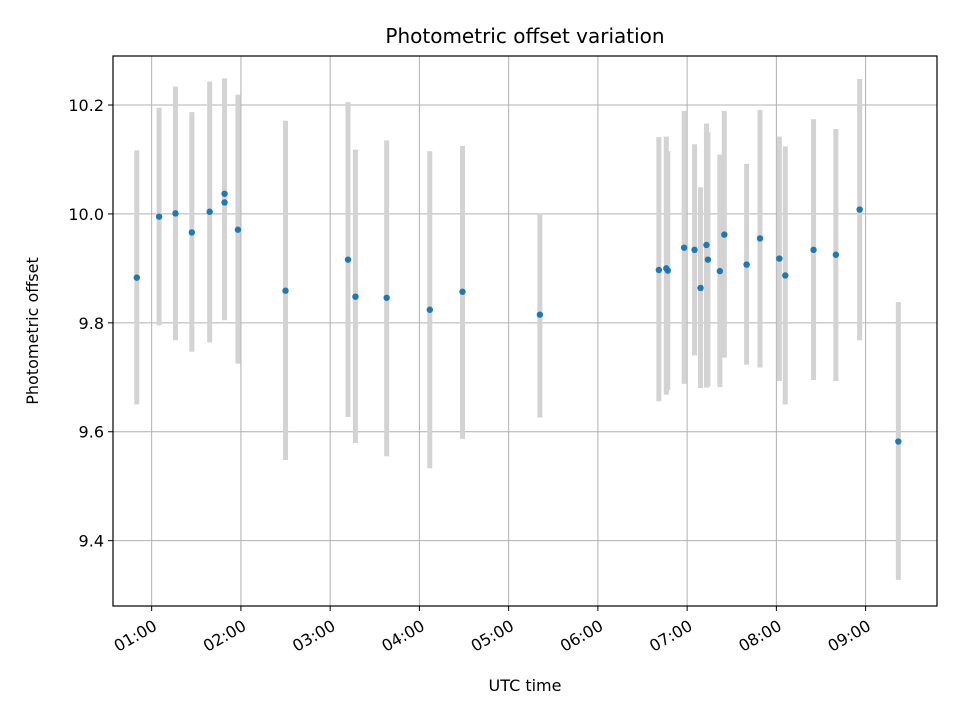 The width and height of the screenshot is (960, 720). Describe the element at coordinates (91, 432) in the screenshot. I see `y-tick-label: 9.6` at that location.